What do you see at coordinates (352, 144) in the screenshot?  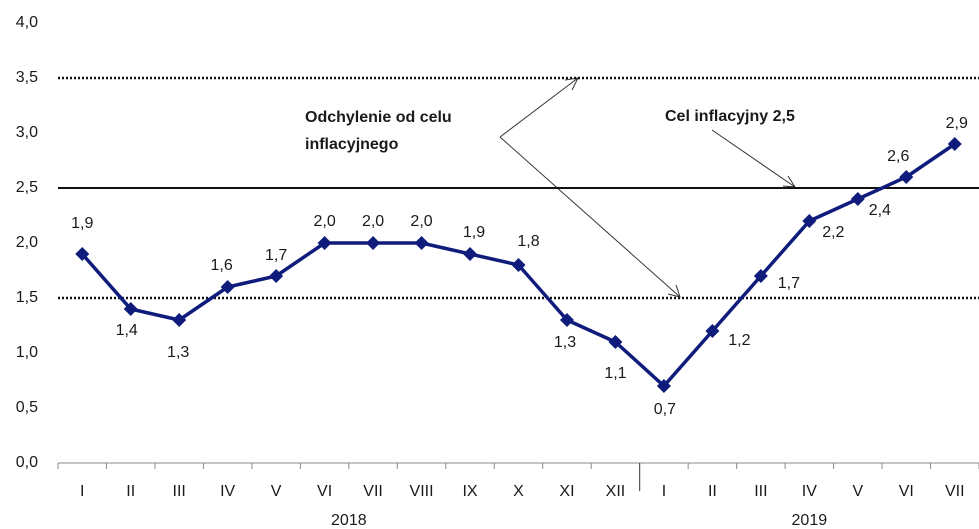 I see `annotation: inflacyjnego` at bounding box center [352, 144].